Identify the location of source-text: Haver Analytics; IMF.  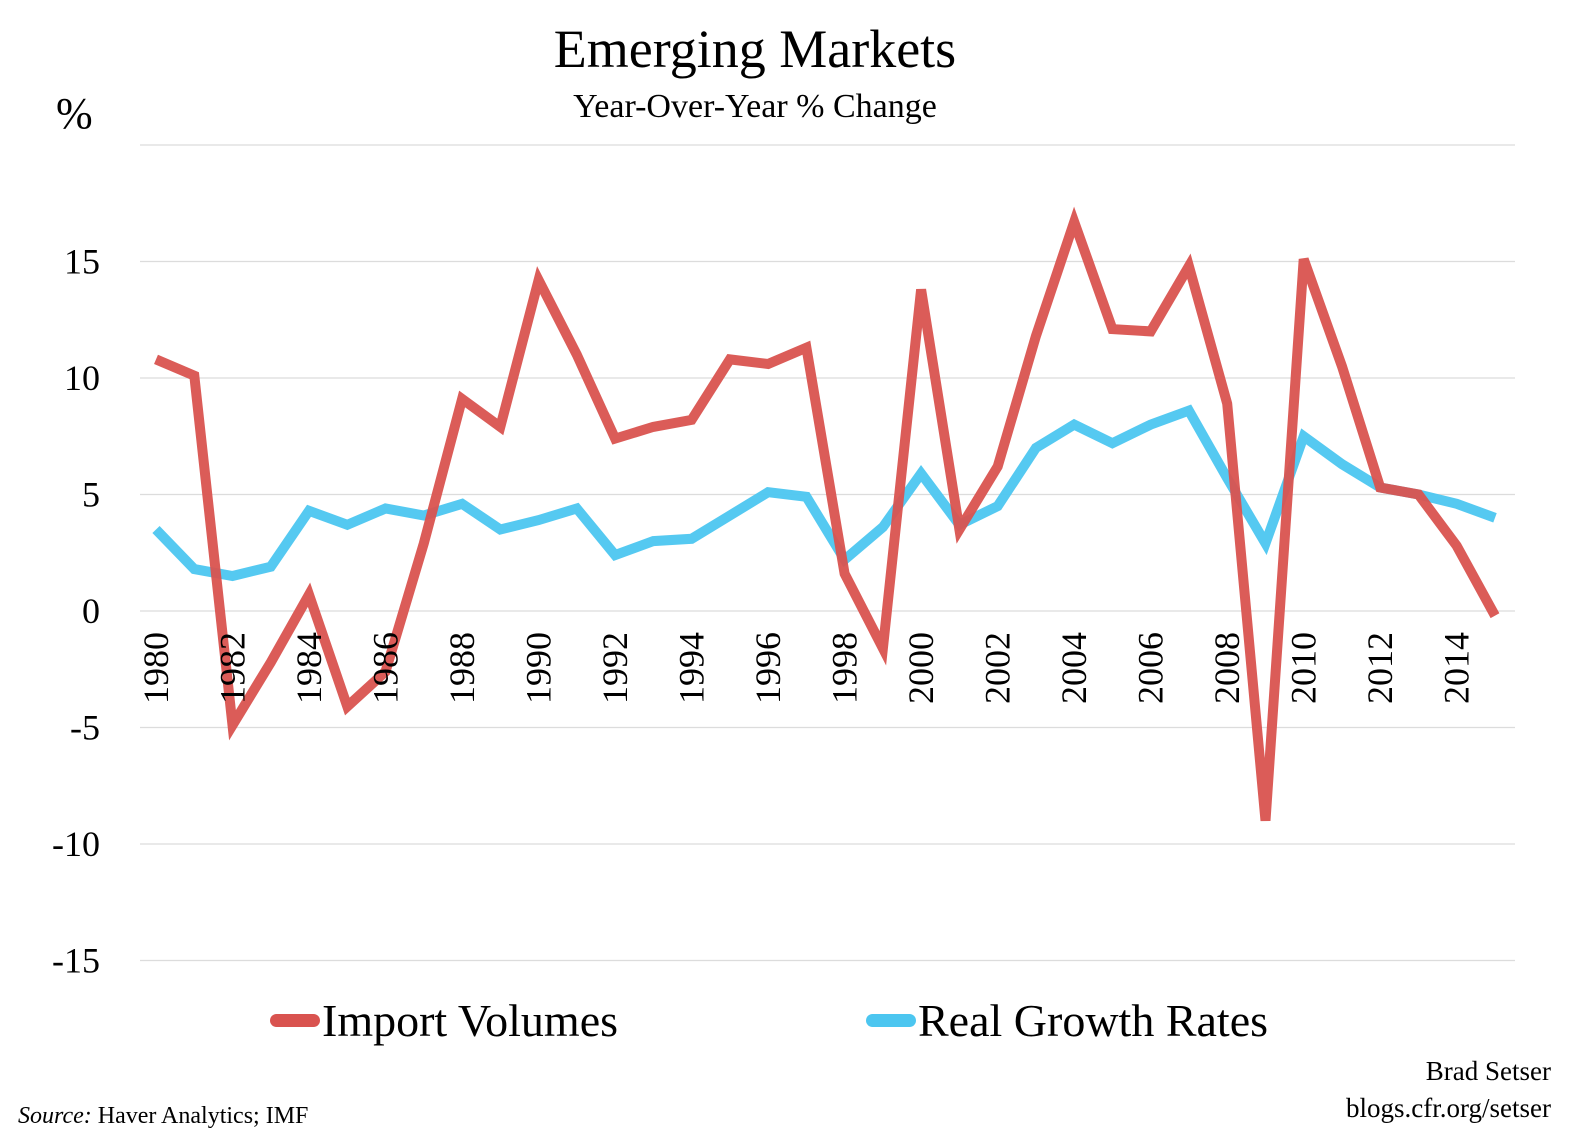
(200, 1116).